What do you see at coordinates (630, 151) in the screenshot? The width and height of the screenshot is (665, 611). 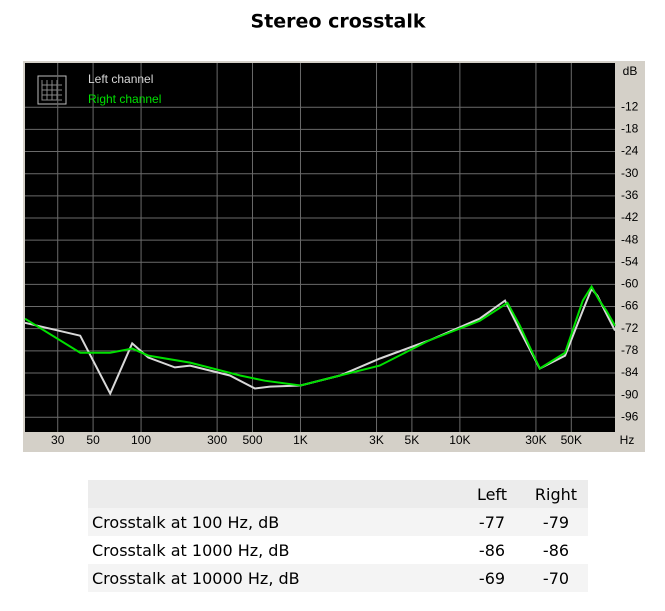 I see `y-tick-label: -24` at bounding box center [630, 151].